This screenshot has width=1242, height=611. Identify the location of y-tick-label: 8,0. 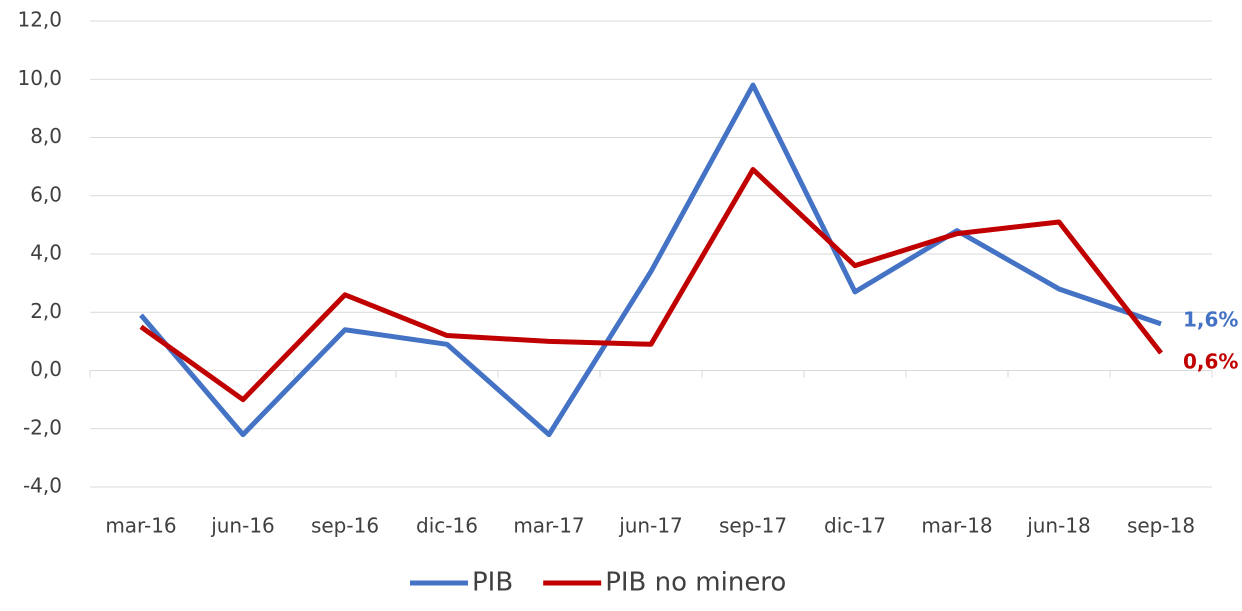
(46, 136).